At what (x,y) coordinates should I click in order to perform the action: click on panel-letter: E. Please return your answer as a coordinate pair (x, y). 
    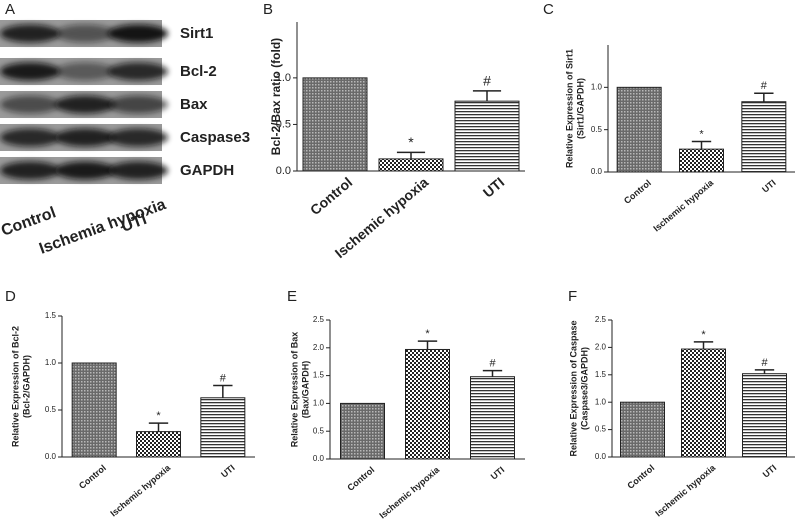
    Looking at the image, I should click on (292, 296).